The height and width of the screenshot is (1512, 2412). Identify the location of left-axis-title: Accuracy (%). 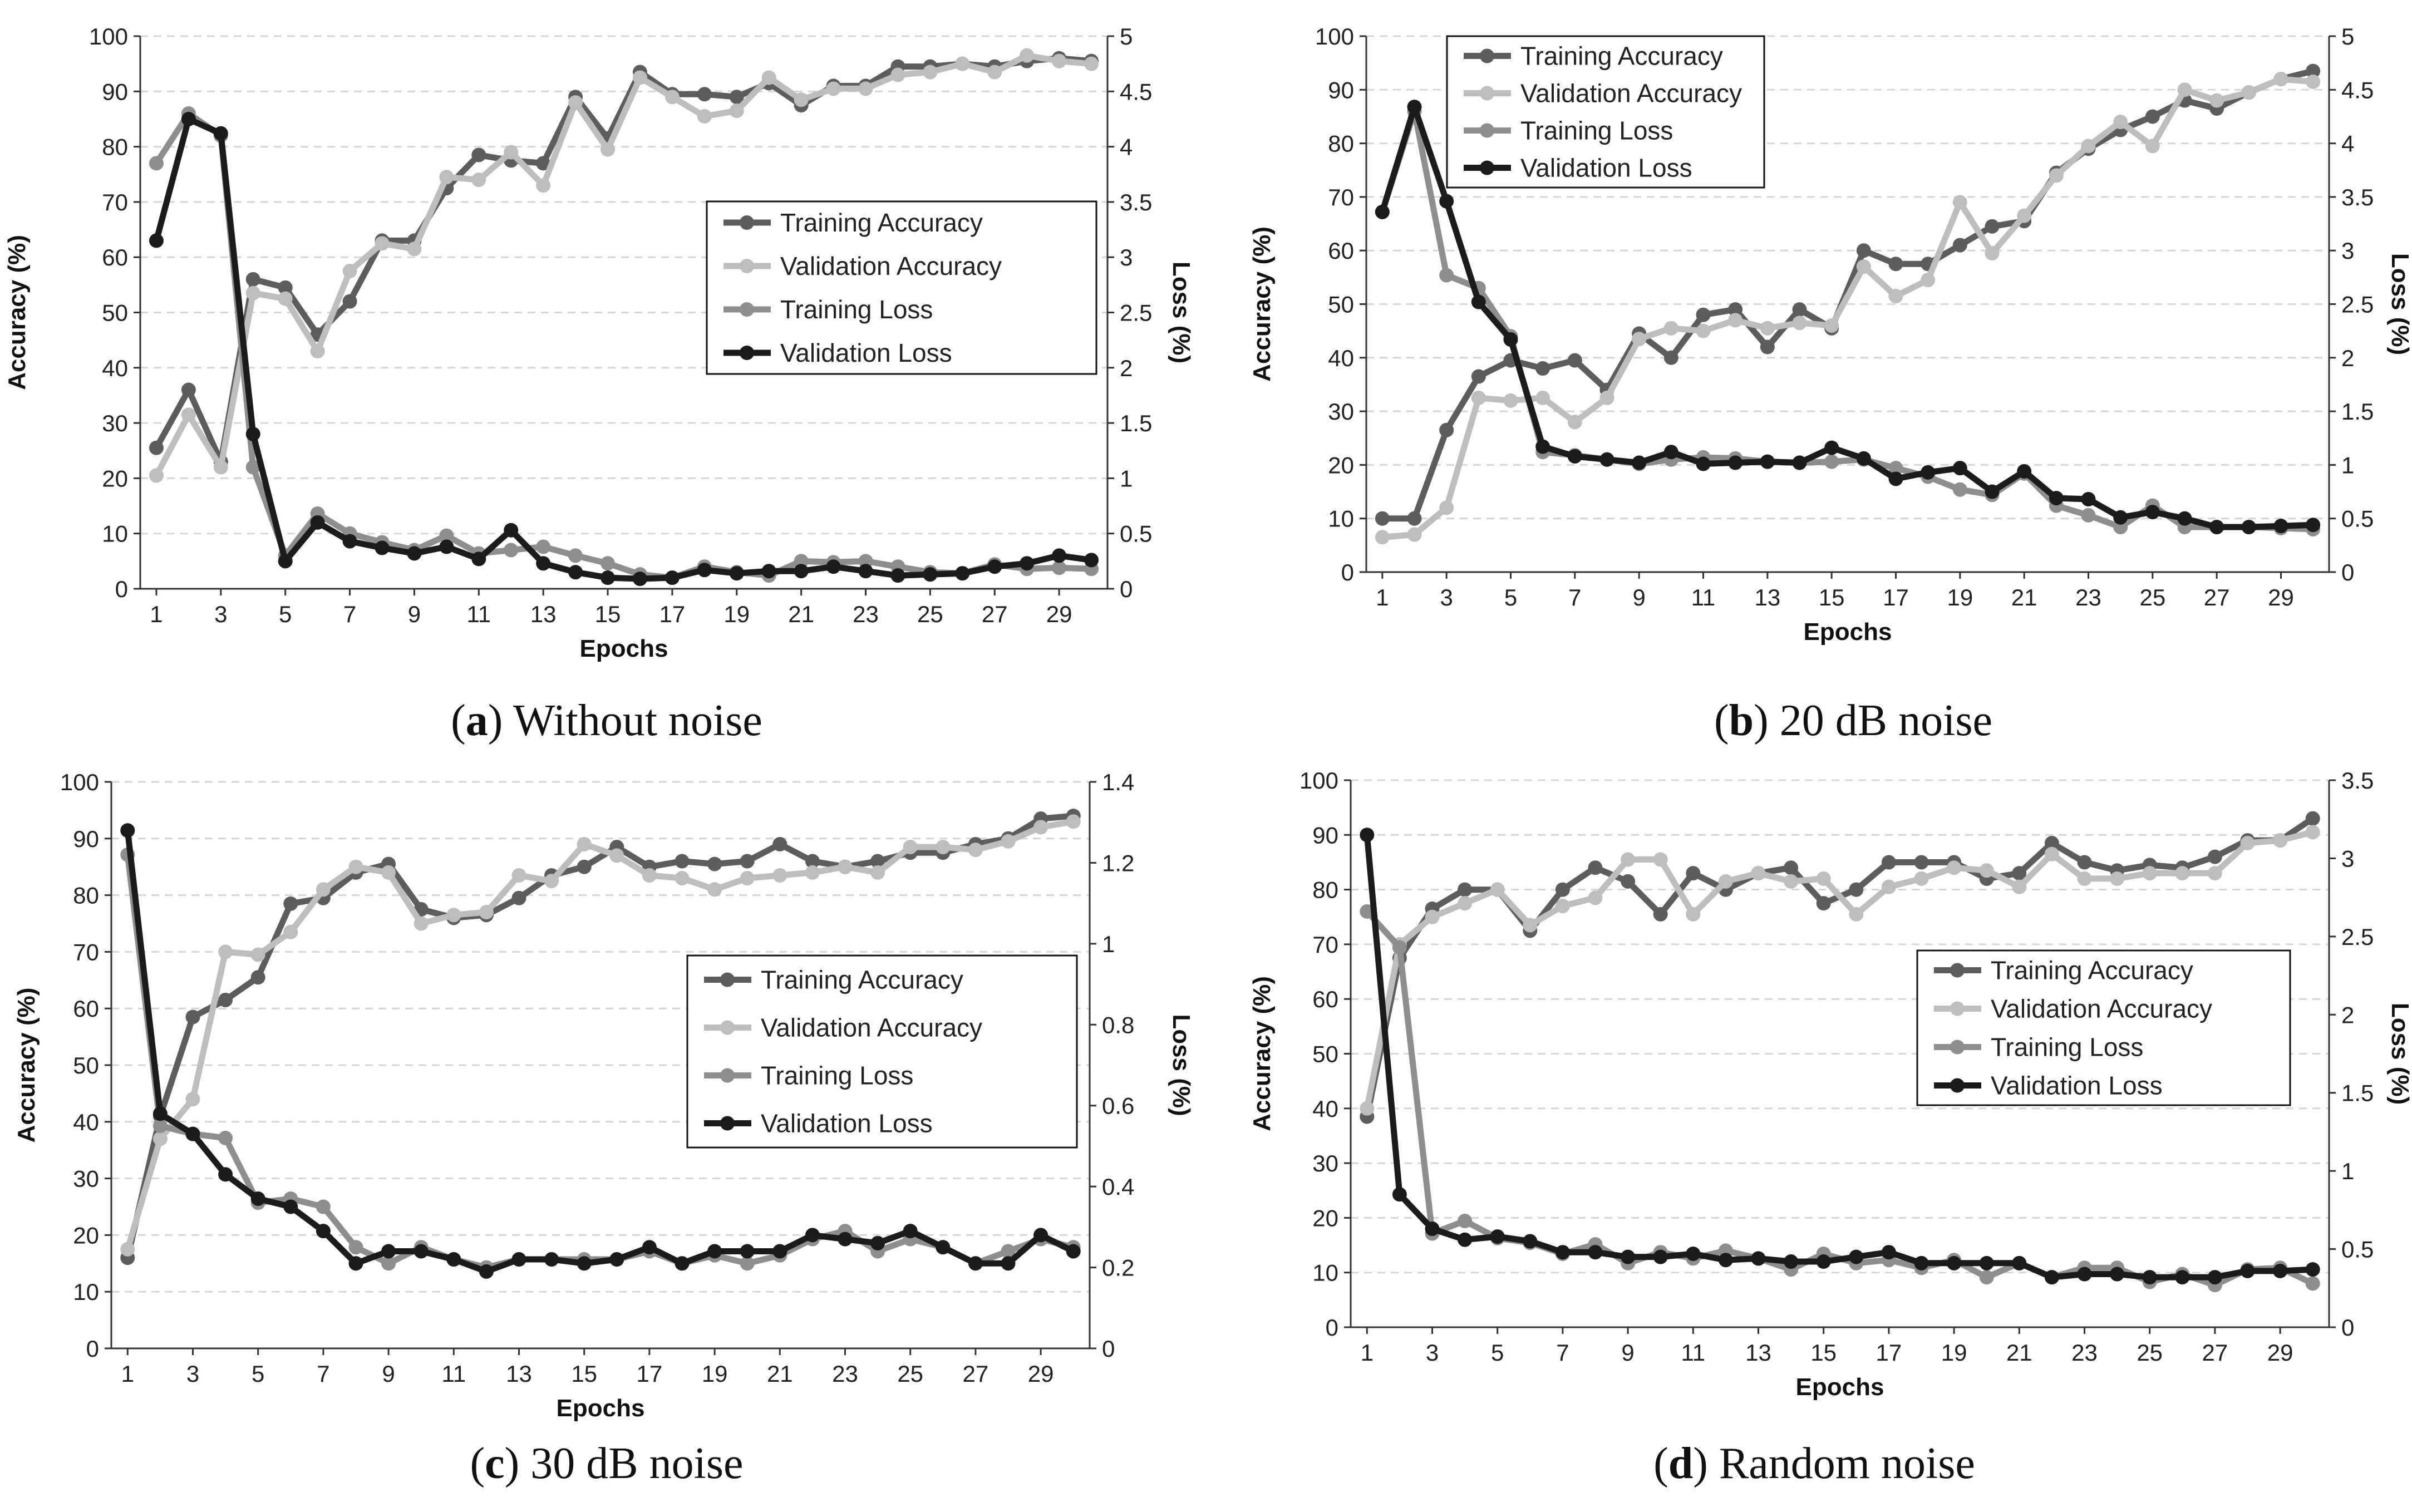
(27, 1065).